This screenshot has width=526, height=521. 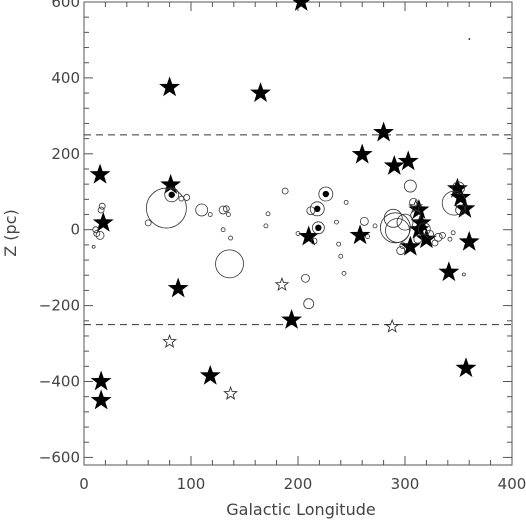 What do you see at coordinates (191, 484) in the screenshot?
I see `x-tick-label: 100` at bounding box center [191, 484].